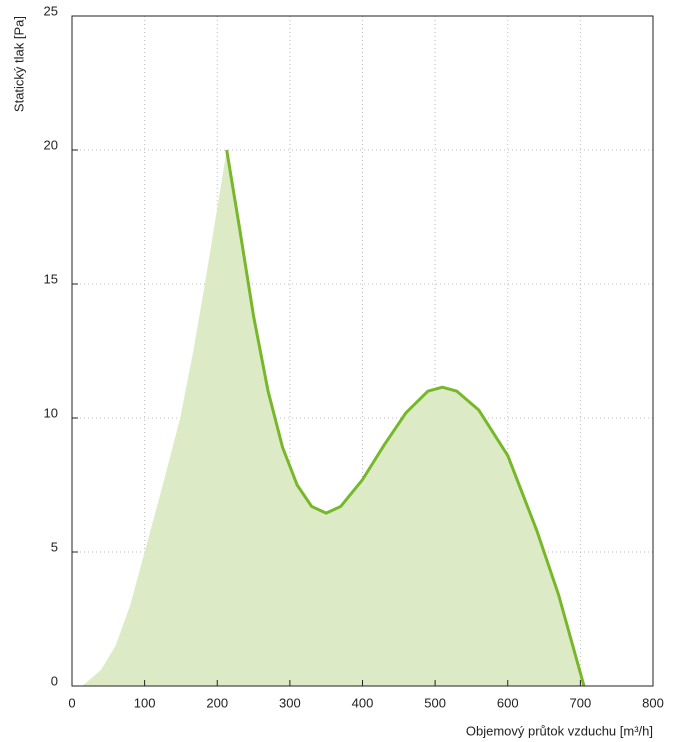  I want to click on x-tick-label: 500, so click(435, 702).